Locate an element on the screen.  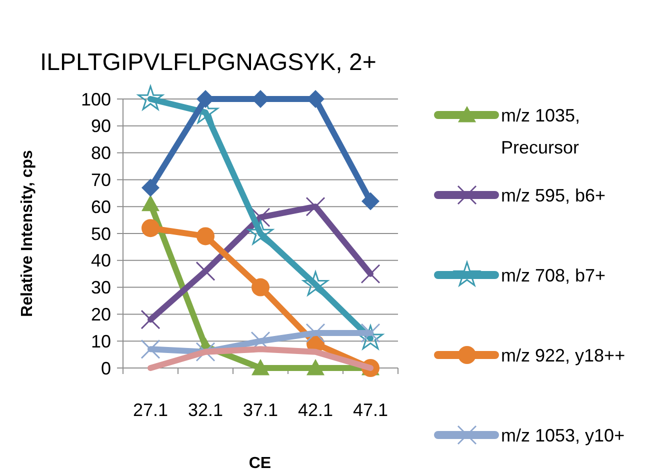
y-tick-label: 60 is located at coordinates (100, 206).